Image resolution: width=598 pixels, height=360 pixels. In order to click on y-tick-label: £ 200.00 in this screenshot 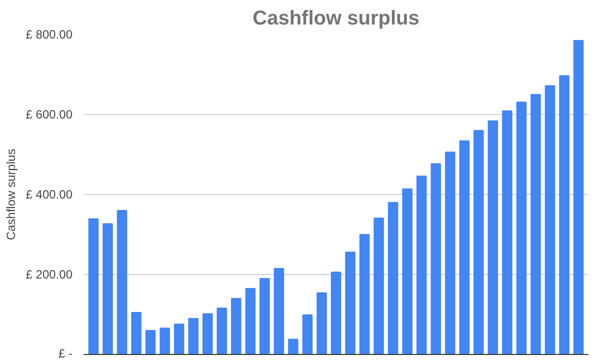, I will do `click(49, 275)`.